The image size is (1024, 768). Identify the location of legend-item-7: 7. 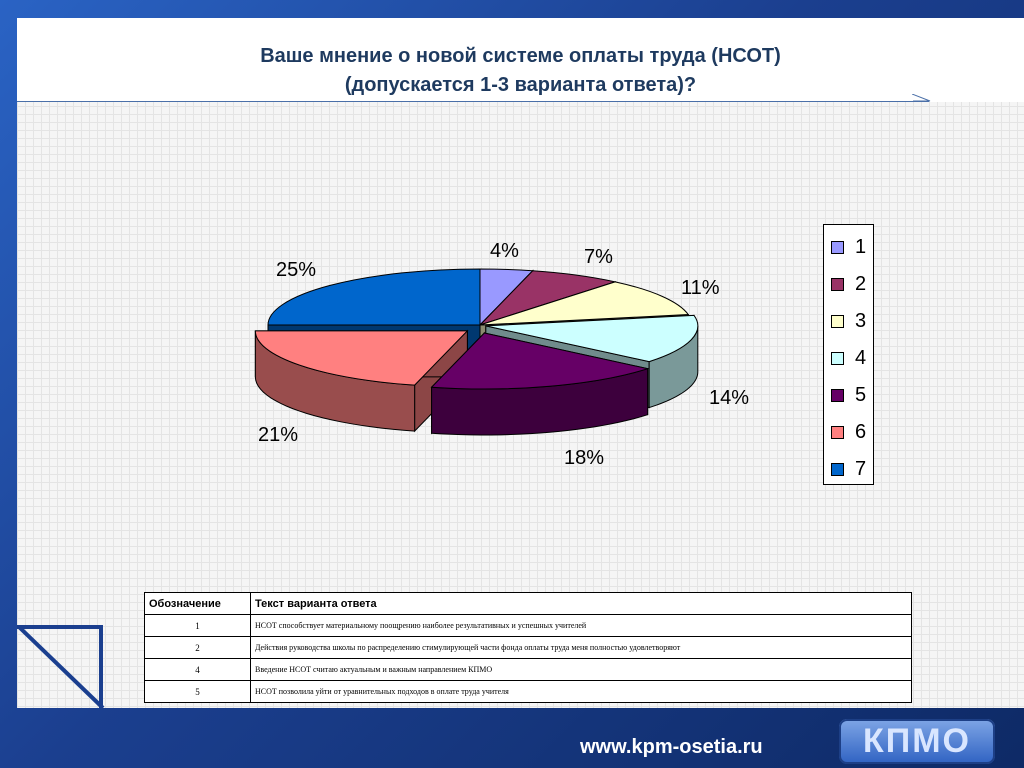
(848, 469).